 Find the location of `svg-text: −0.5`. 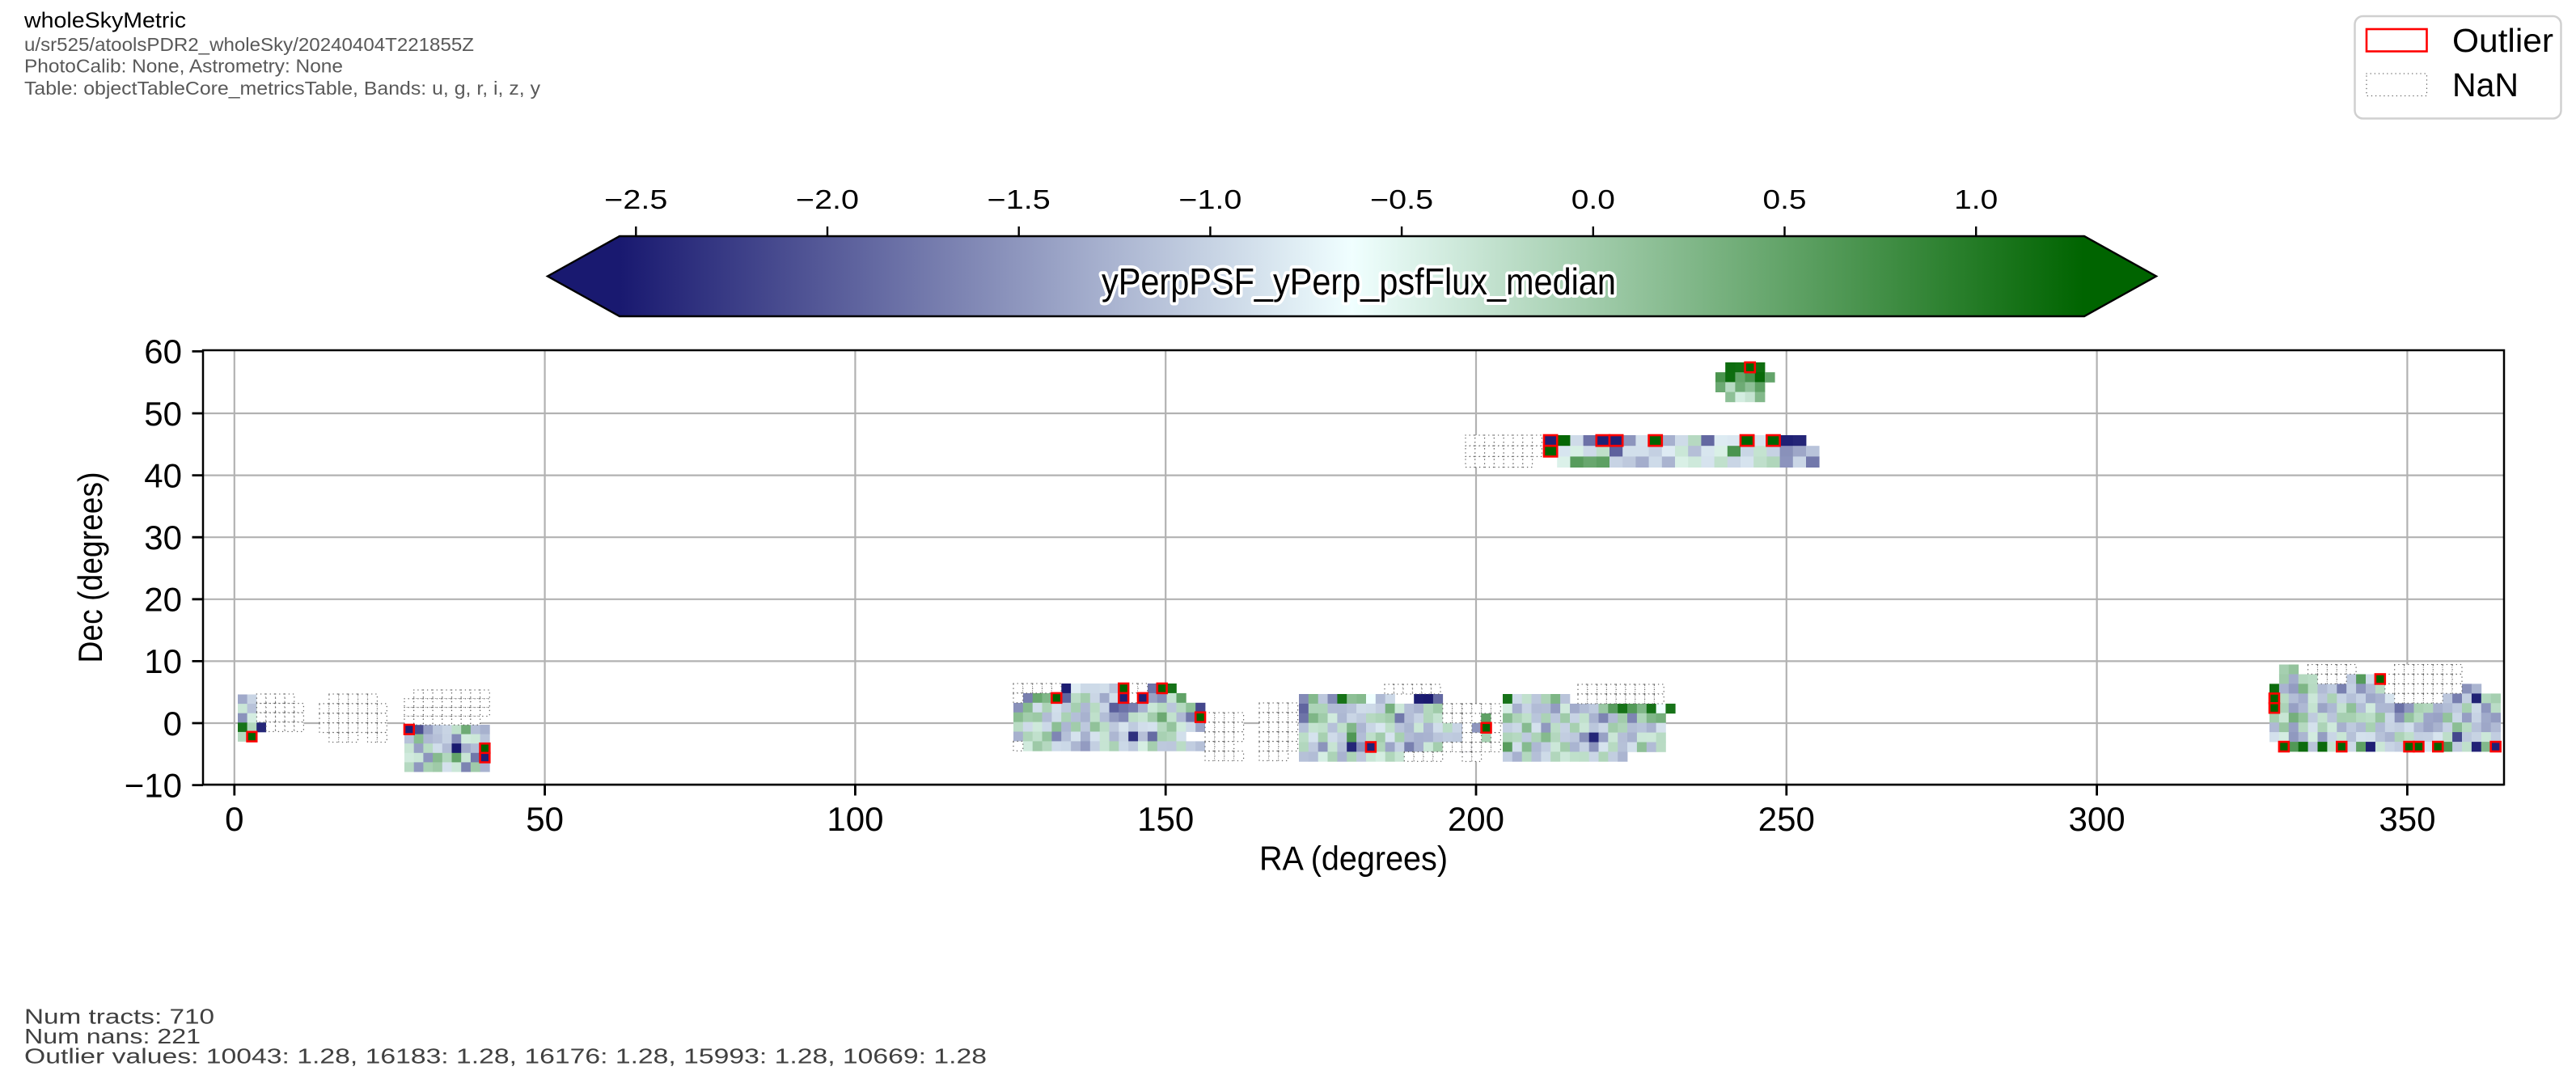

svg-text: −0.5 is located at coordinates (1402, 199).